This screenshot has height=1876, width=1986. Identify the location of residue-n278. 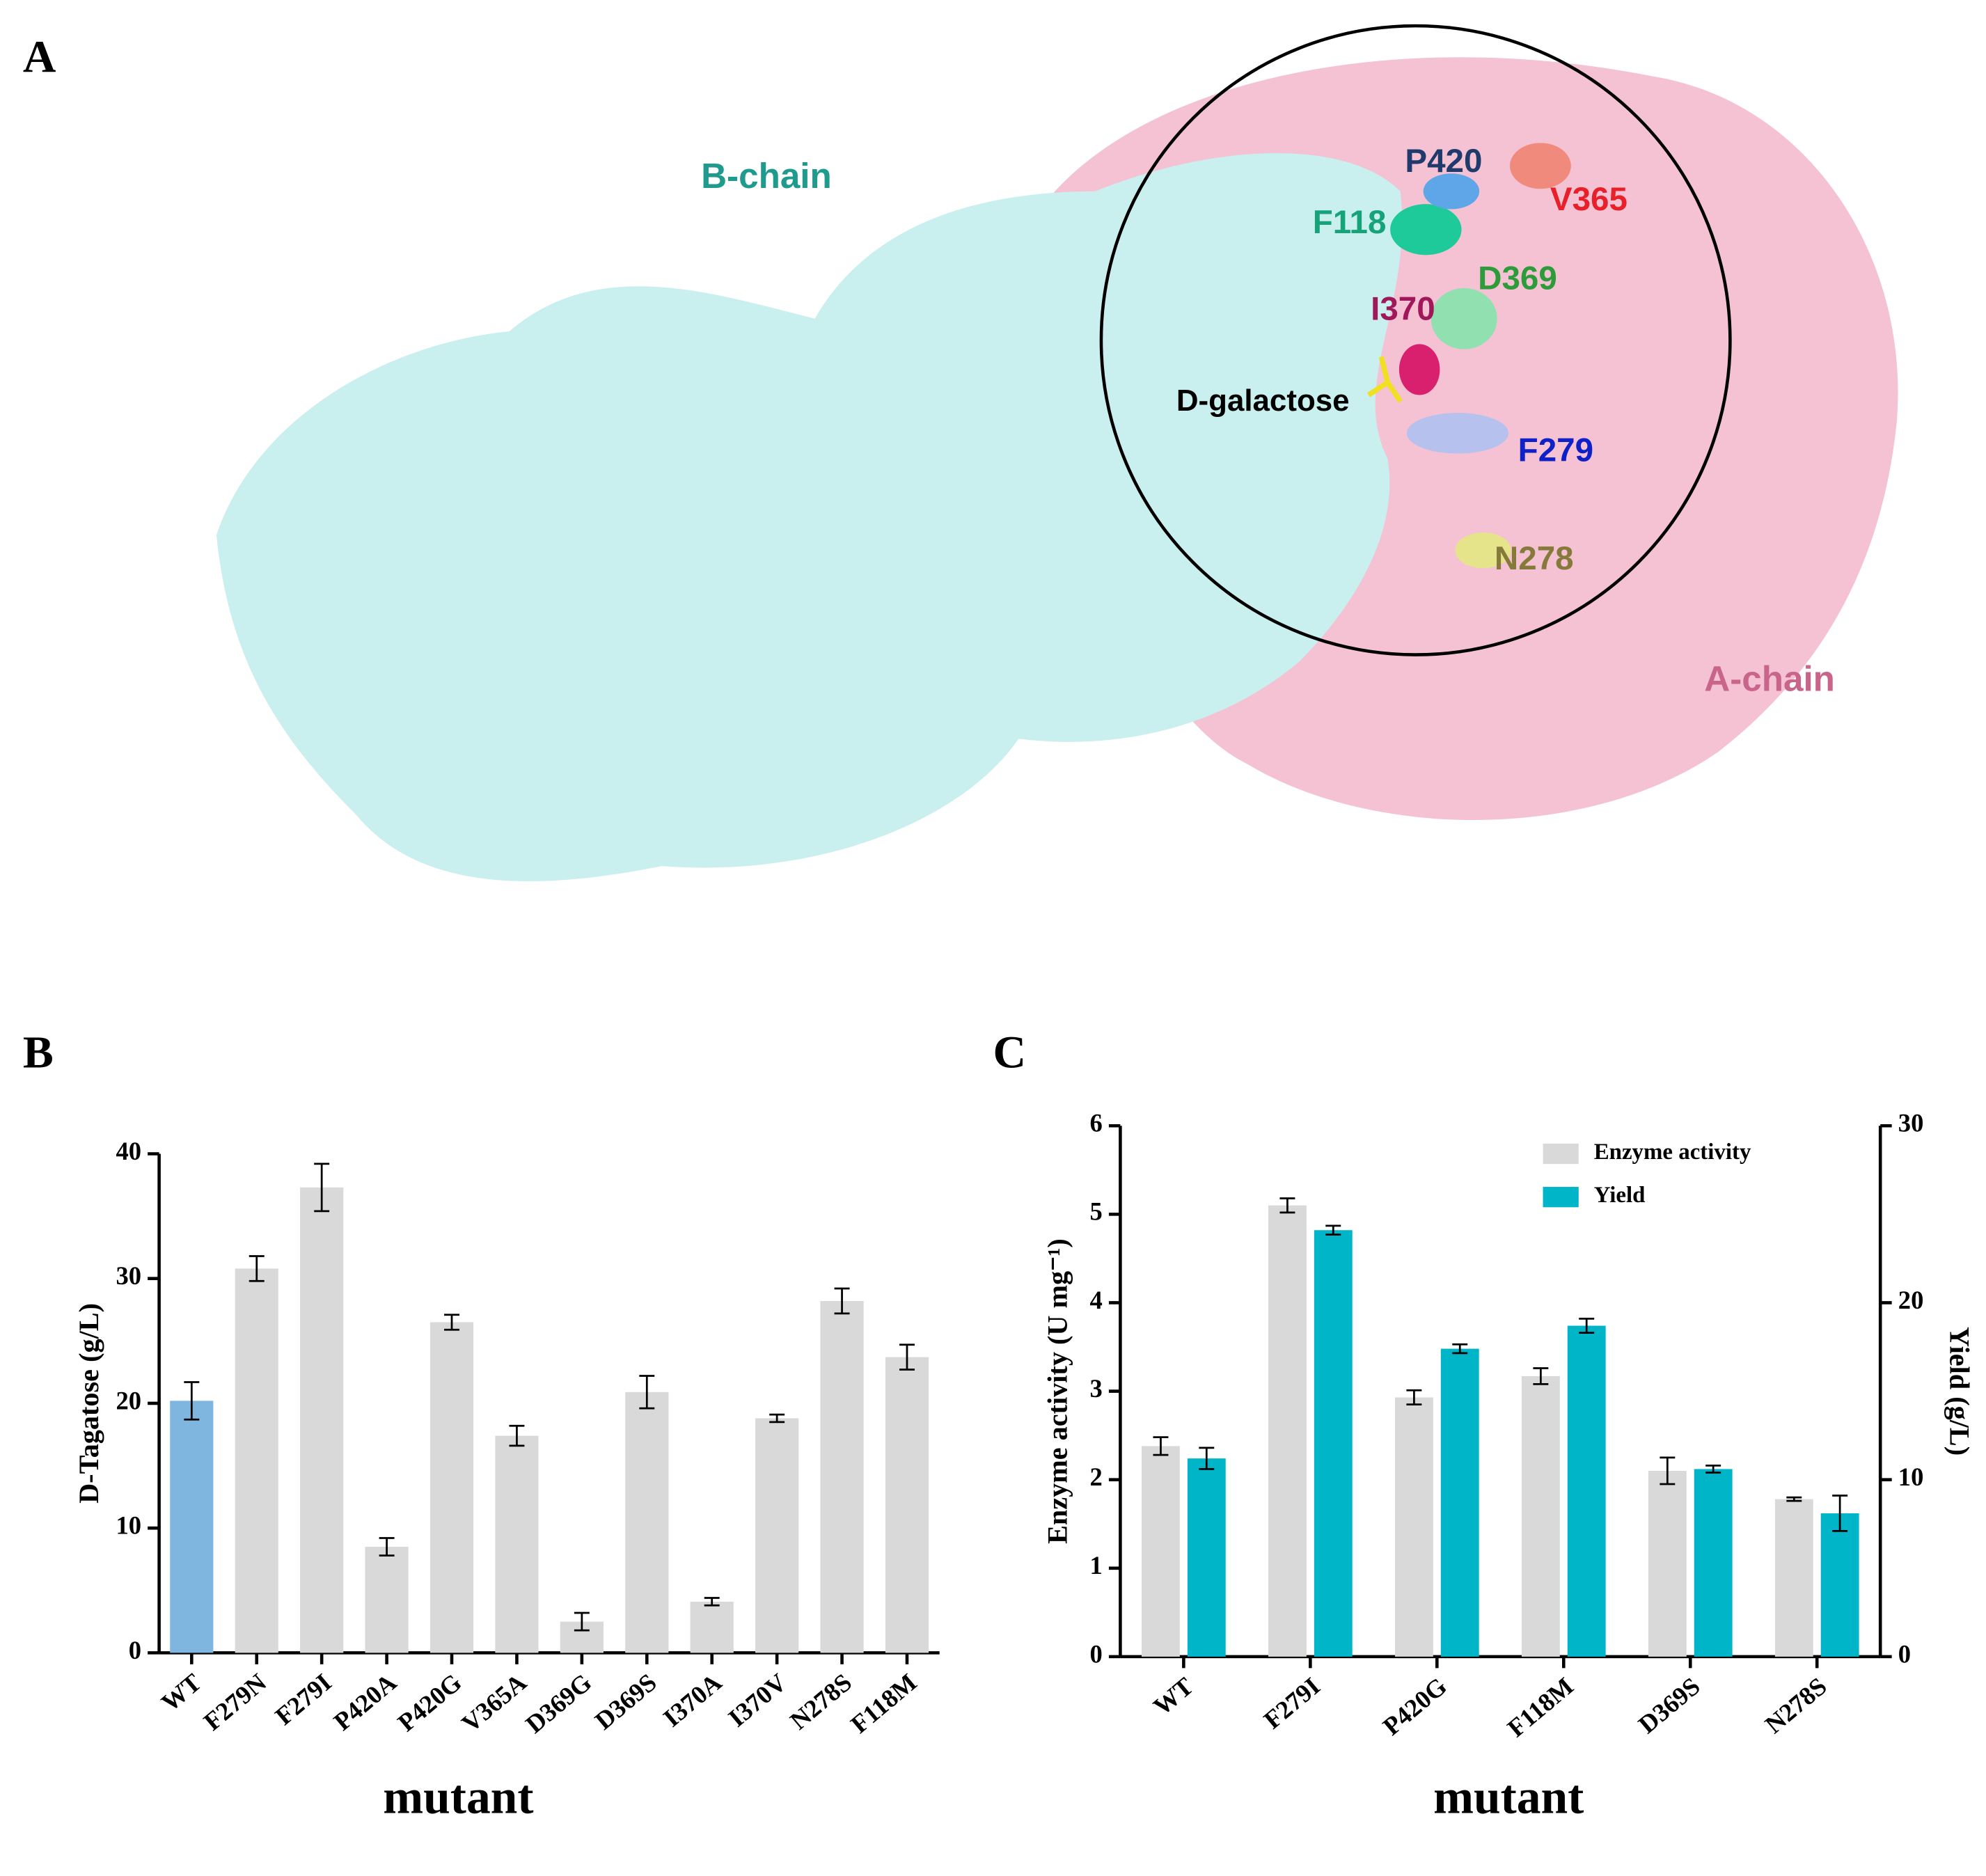
(1483, 551).